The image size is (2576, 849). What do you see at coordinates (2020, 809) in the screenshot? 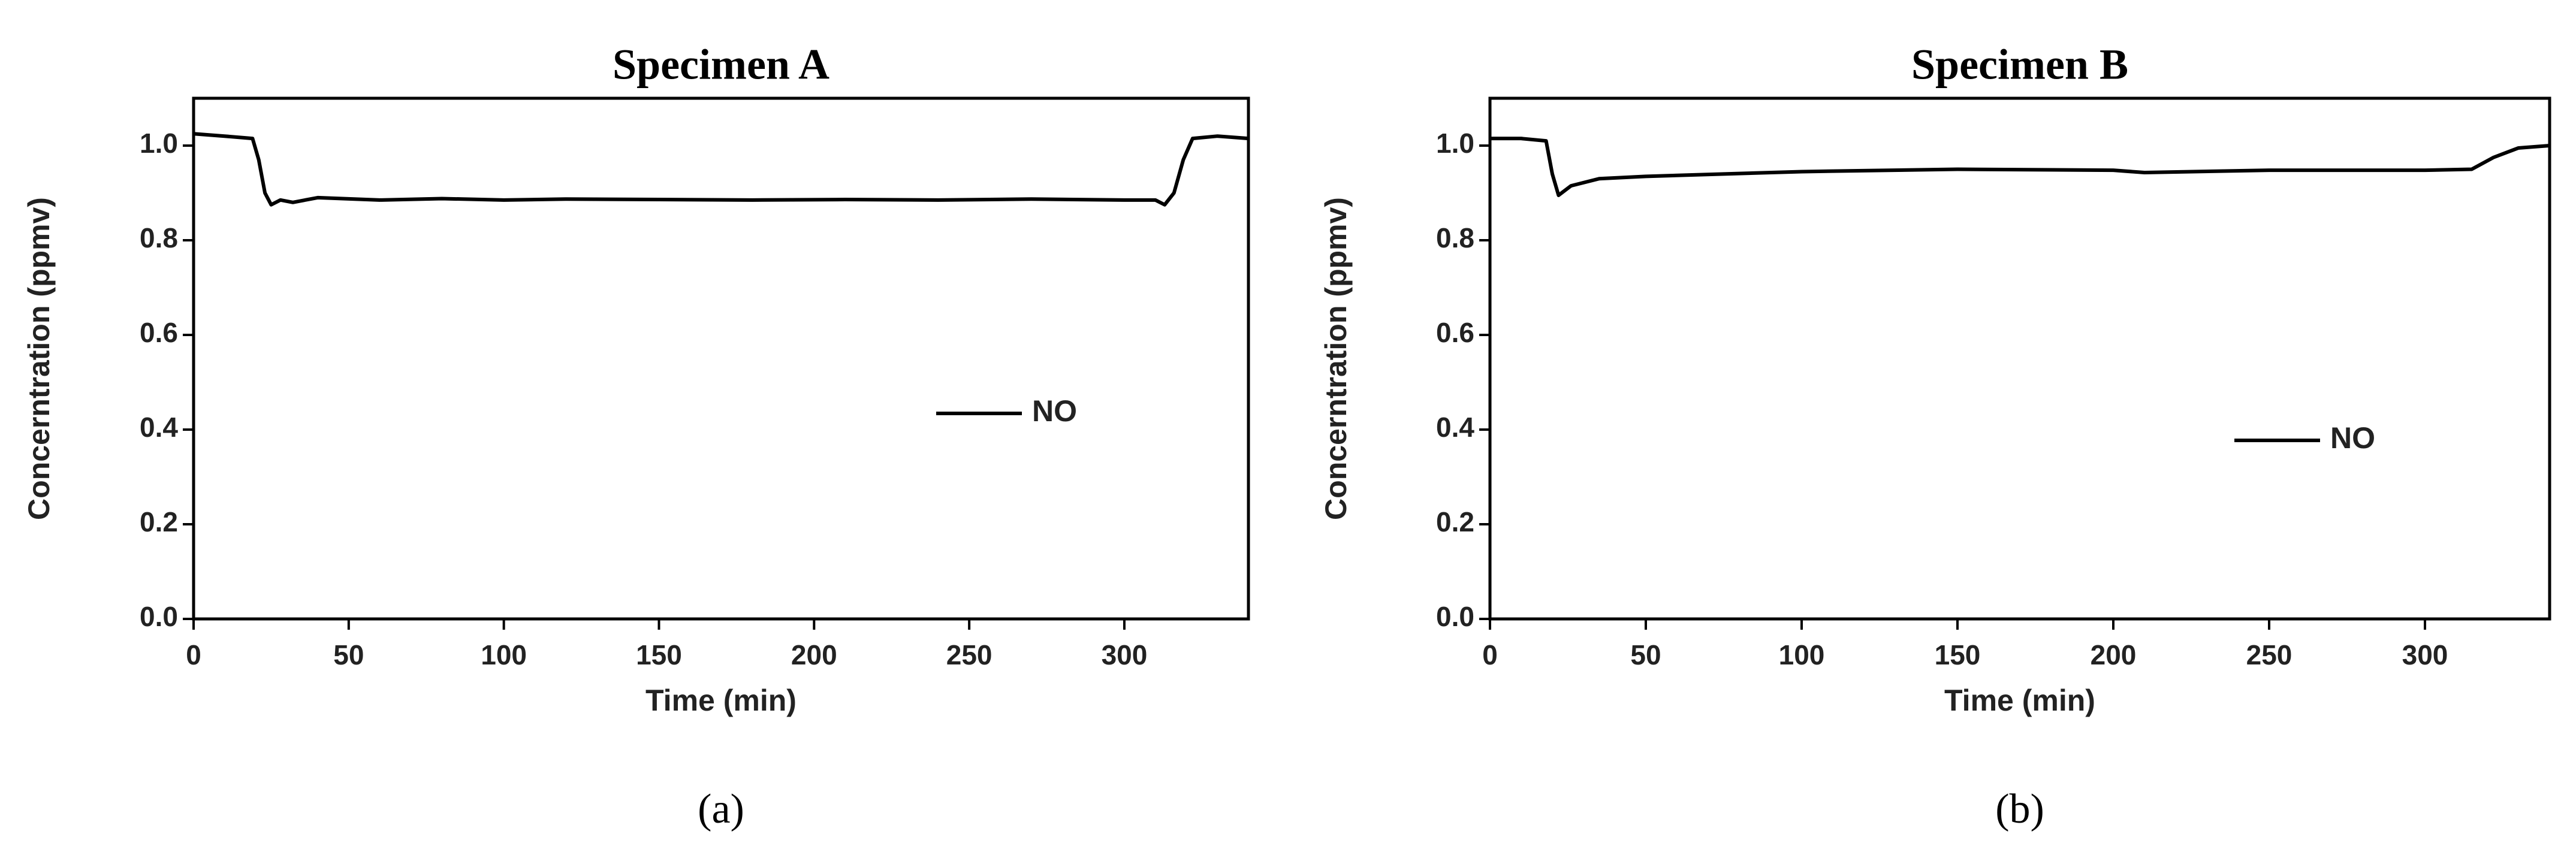
I see `caption: (b)` at bounding box center [2020, 809].